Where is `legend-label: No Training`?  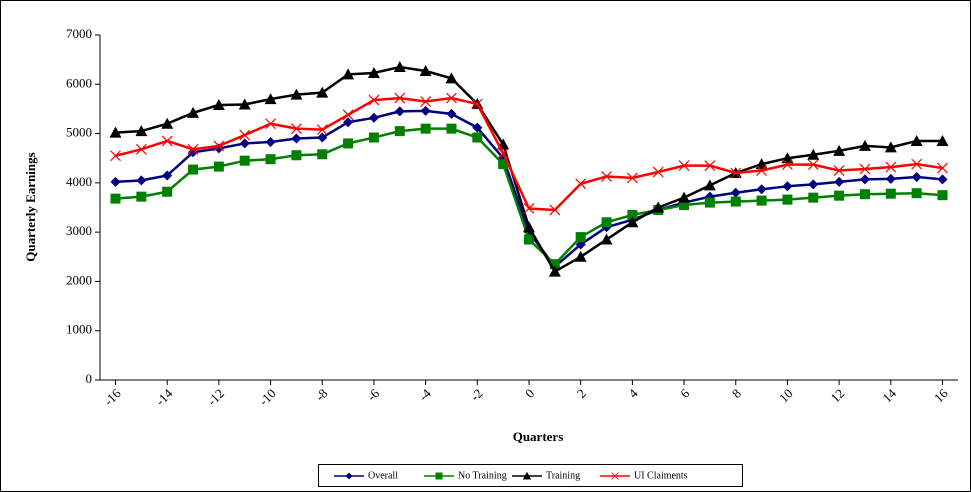
legend-label: No Training is located at coordinates (482, 475).